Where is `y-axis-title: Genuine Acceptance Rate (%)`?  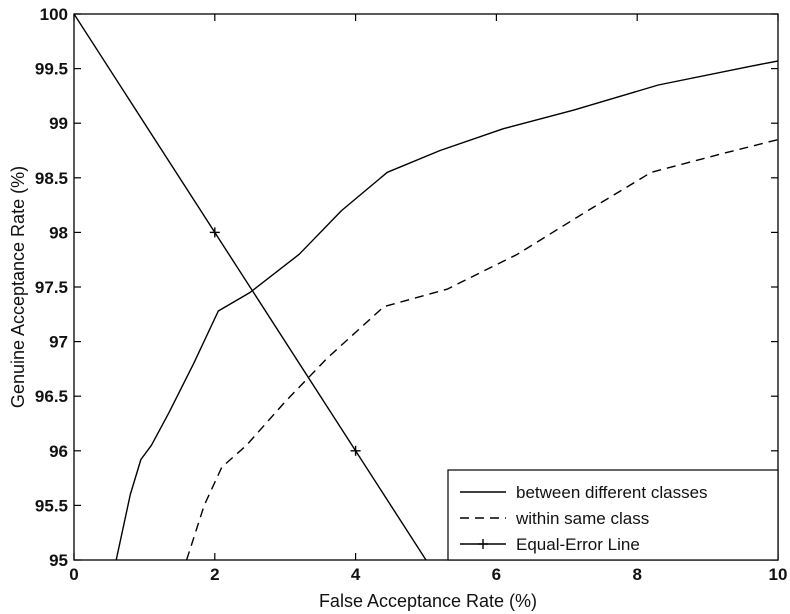 y-axis-title: Genuine Acceptance Rate (%) is located at coordinates (18, 287).